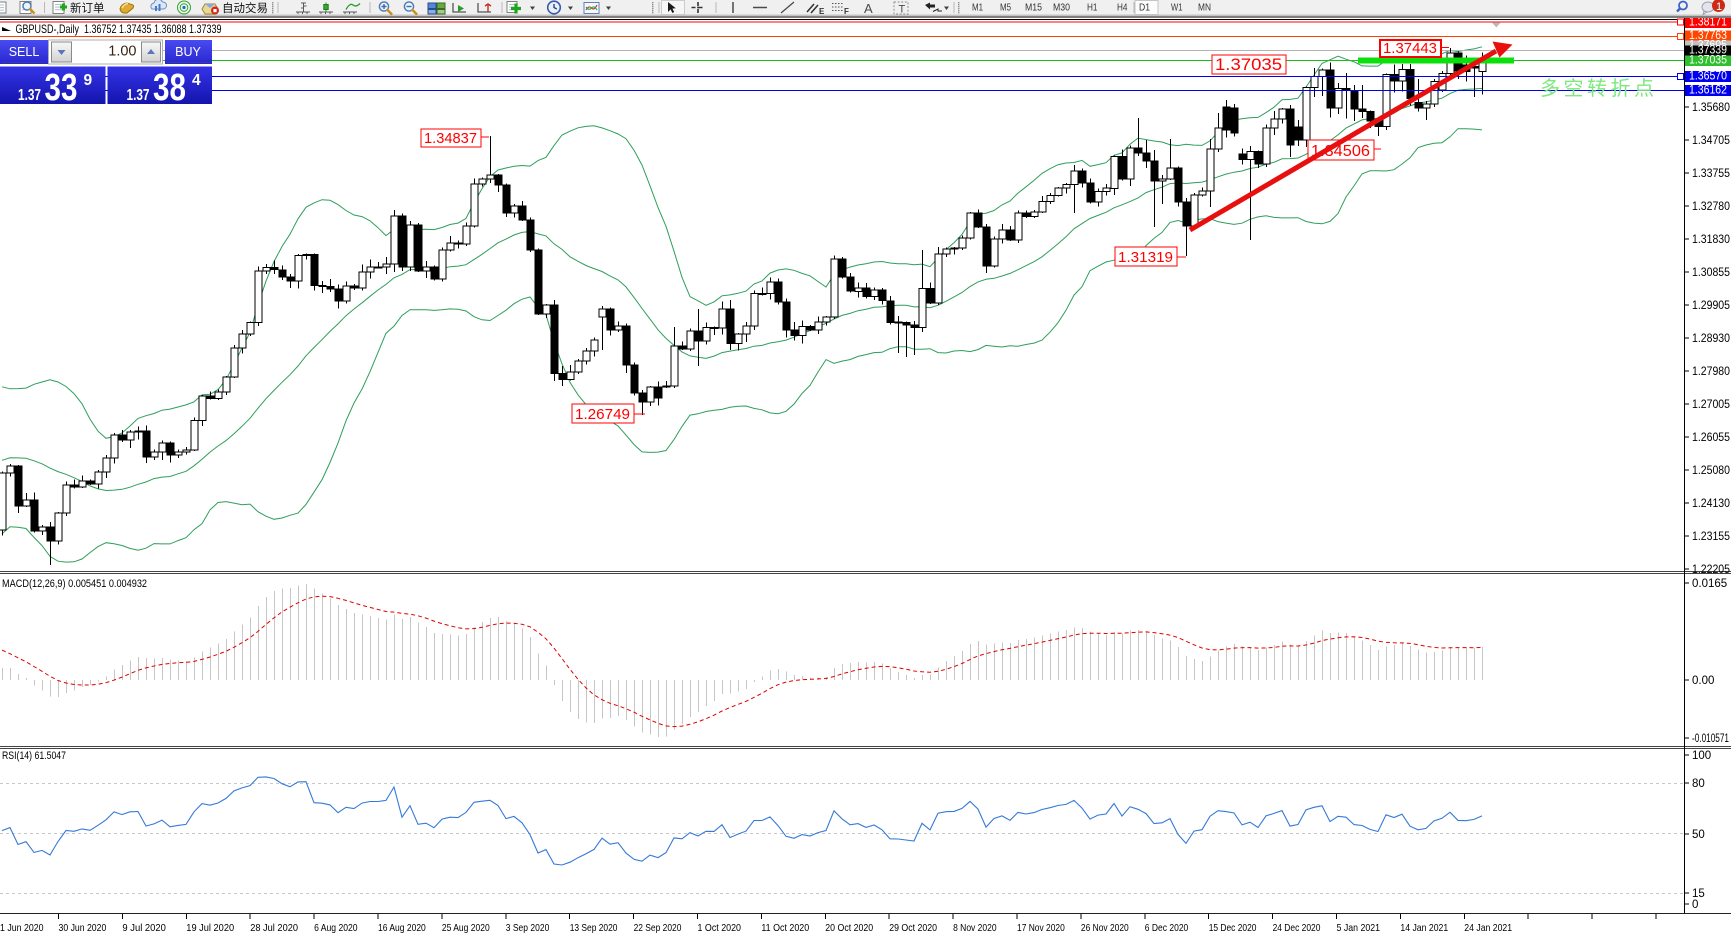 The width and height of the screenshot is (1731, 937). Describe the element at coordinates (1711, 405) in the screenshot. I see `svg-text: 1.27005` at that location.